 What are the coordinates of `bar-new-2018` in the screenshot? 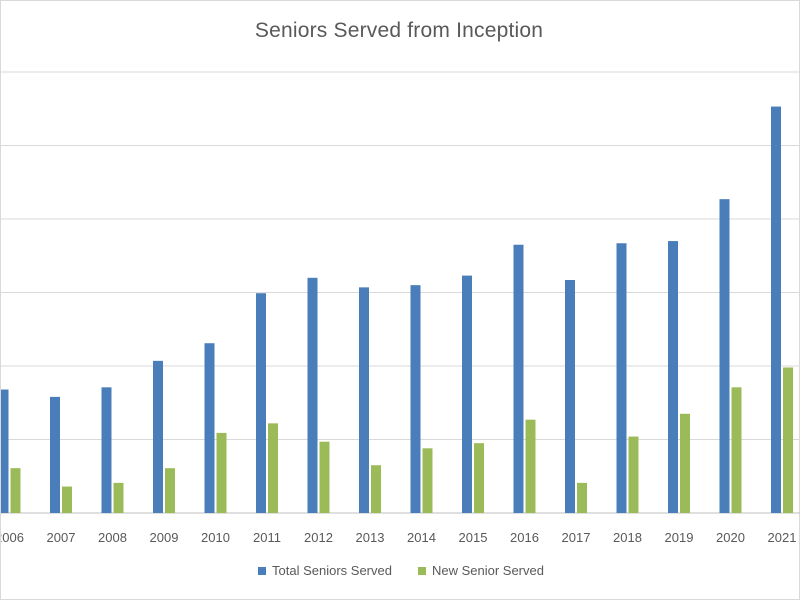 It's located at (633, 474).